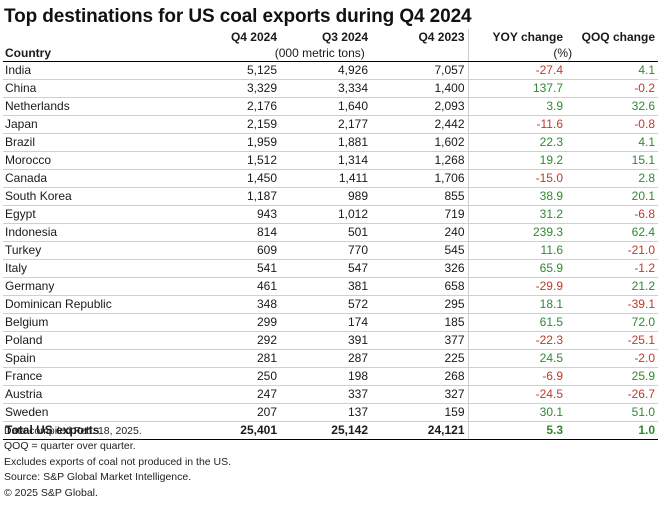 This screenshot has height=510, width=660. Describe the element at coordinates (516, 214) in the screenshot. I see `yoy-change-cell: 31.2` at that location.